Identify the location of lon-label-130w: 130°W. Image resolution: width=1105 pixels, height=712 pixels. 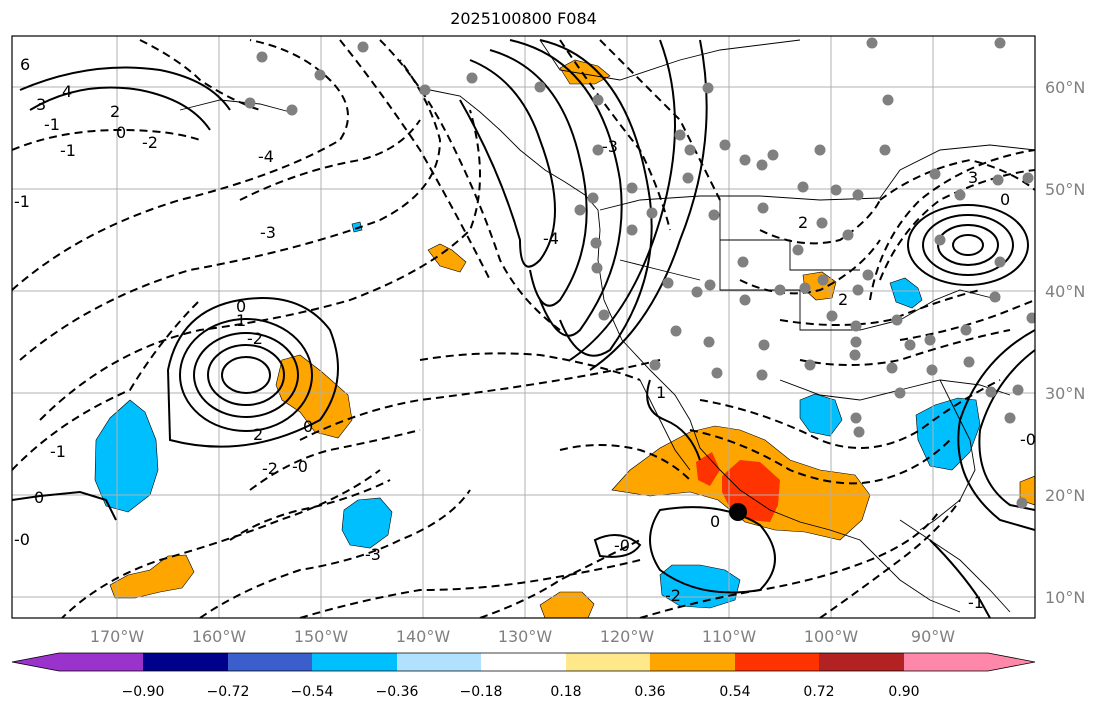
(525, 636).